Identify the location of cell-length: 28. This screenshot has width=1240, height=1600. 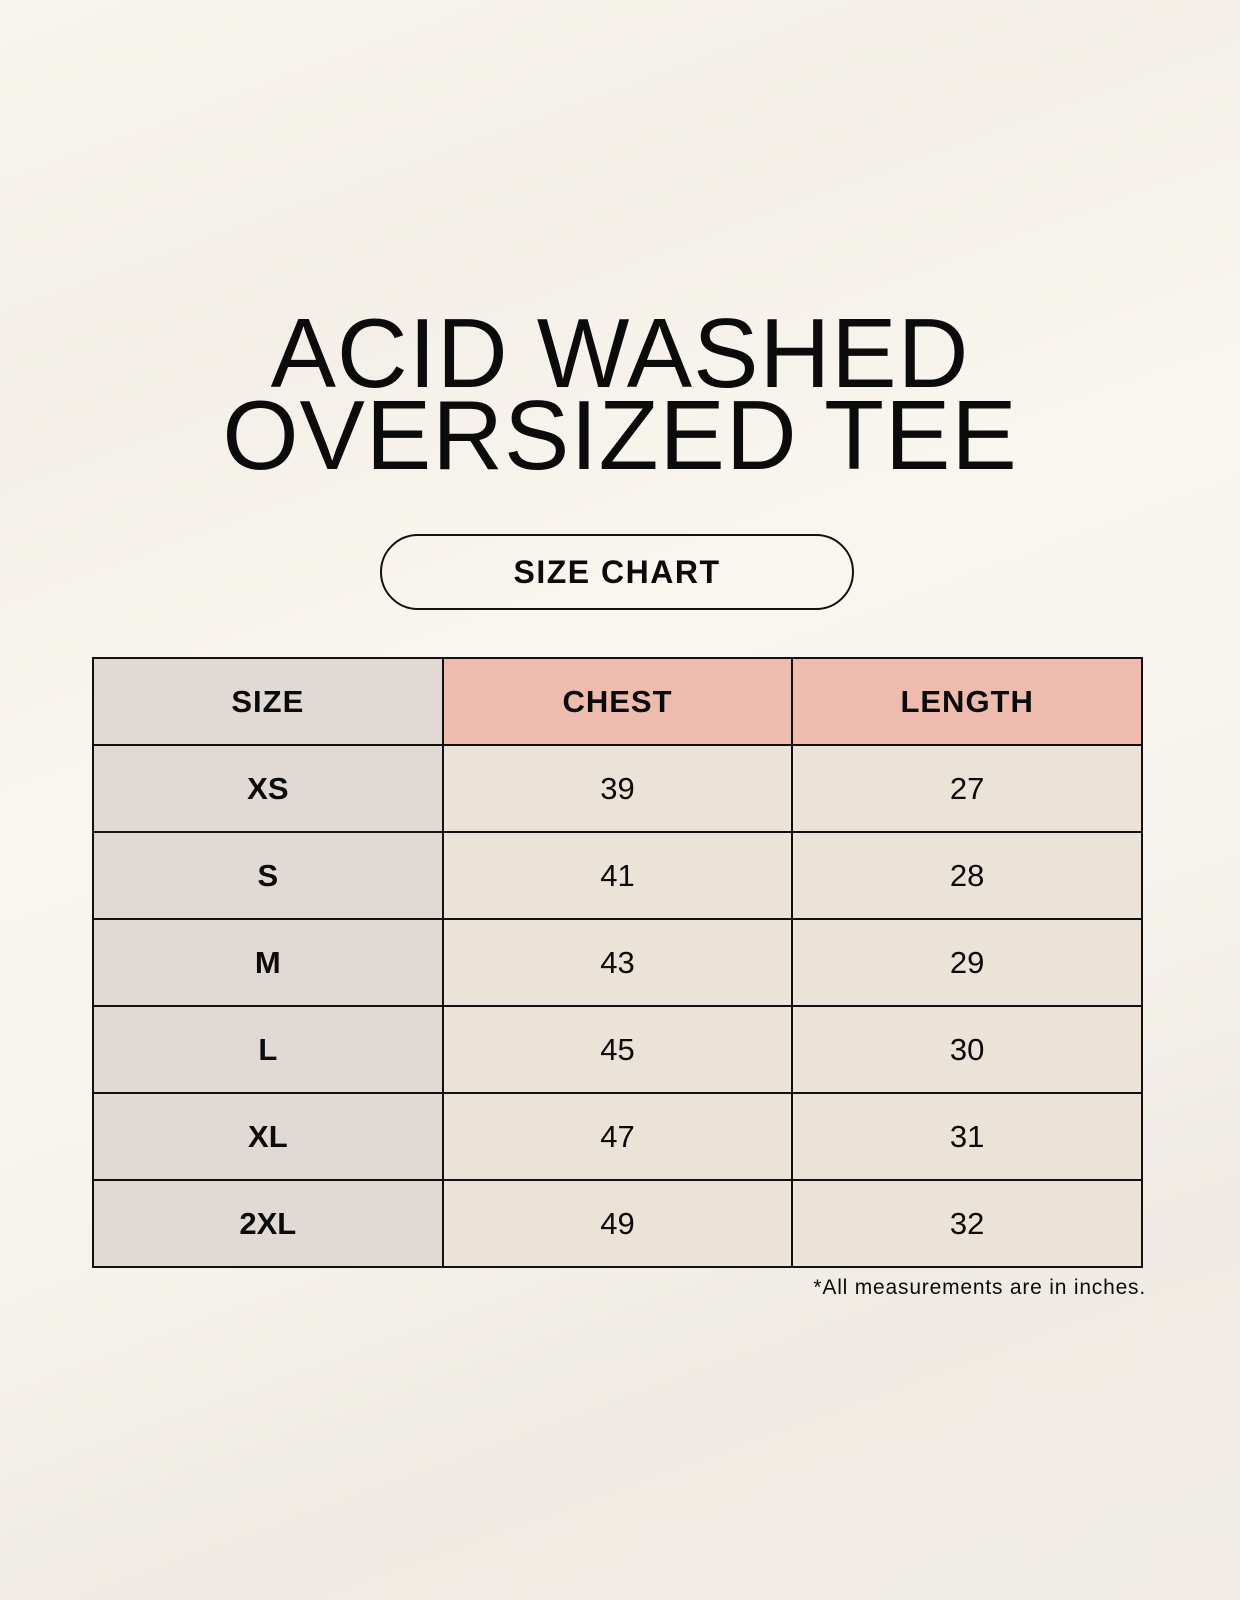
(967, 875).